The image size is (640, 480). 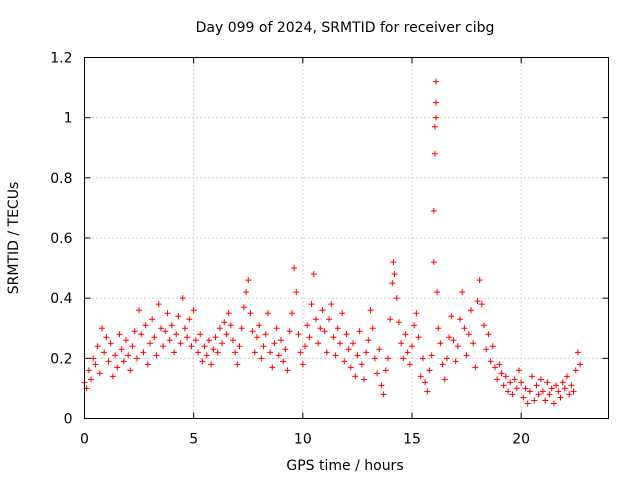 I want to click on y-tick-label: 0, so click(x=68, y=420).